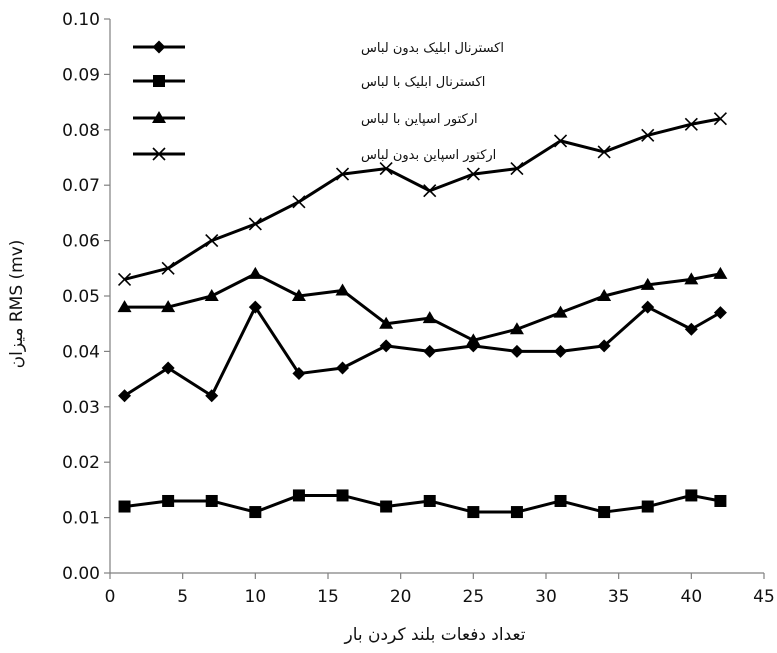 This screenshot has width=777, height=653. I want to click on x-axis-title: تعداد دفعات بلند کردن بار, so click(435, 635).